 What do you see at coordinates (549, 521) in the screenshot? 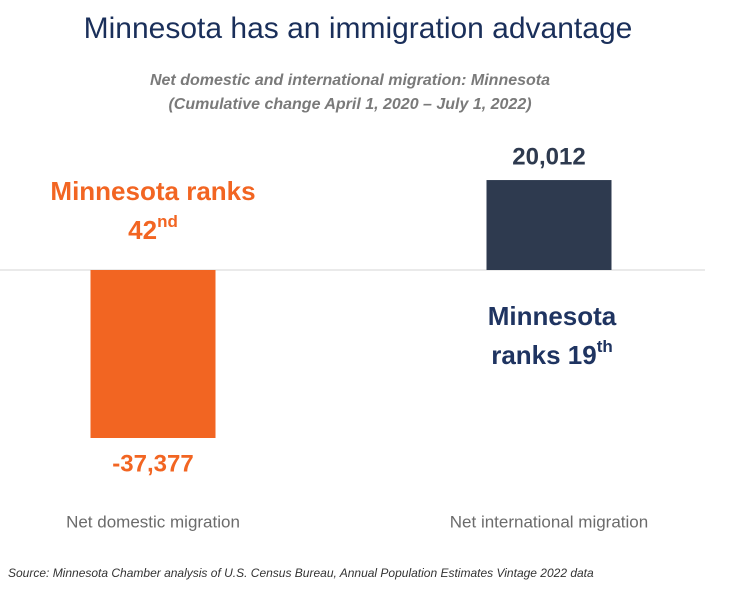
I see `x-tick-label: Net international migration` at bounding box center [549, 521].